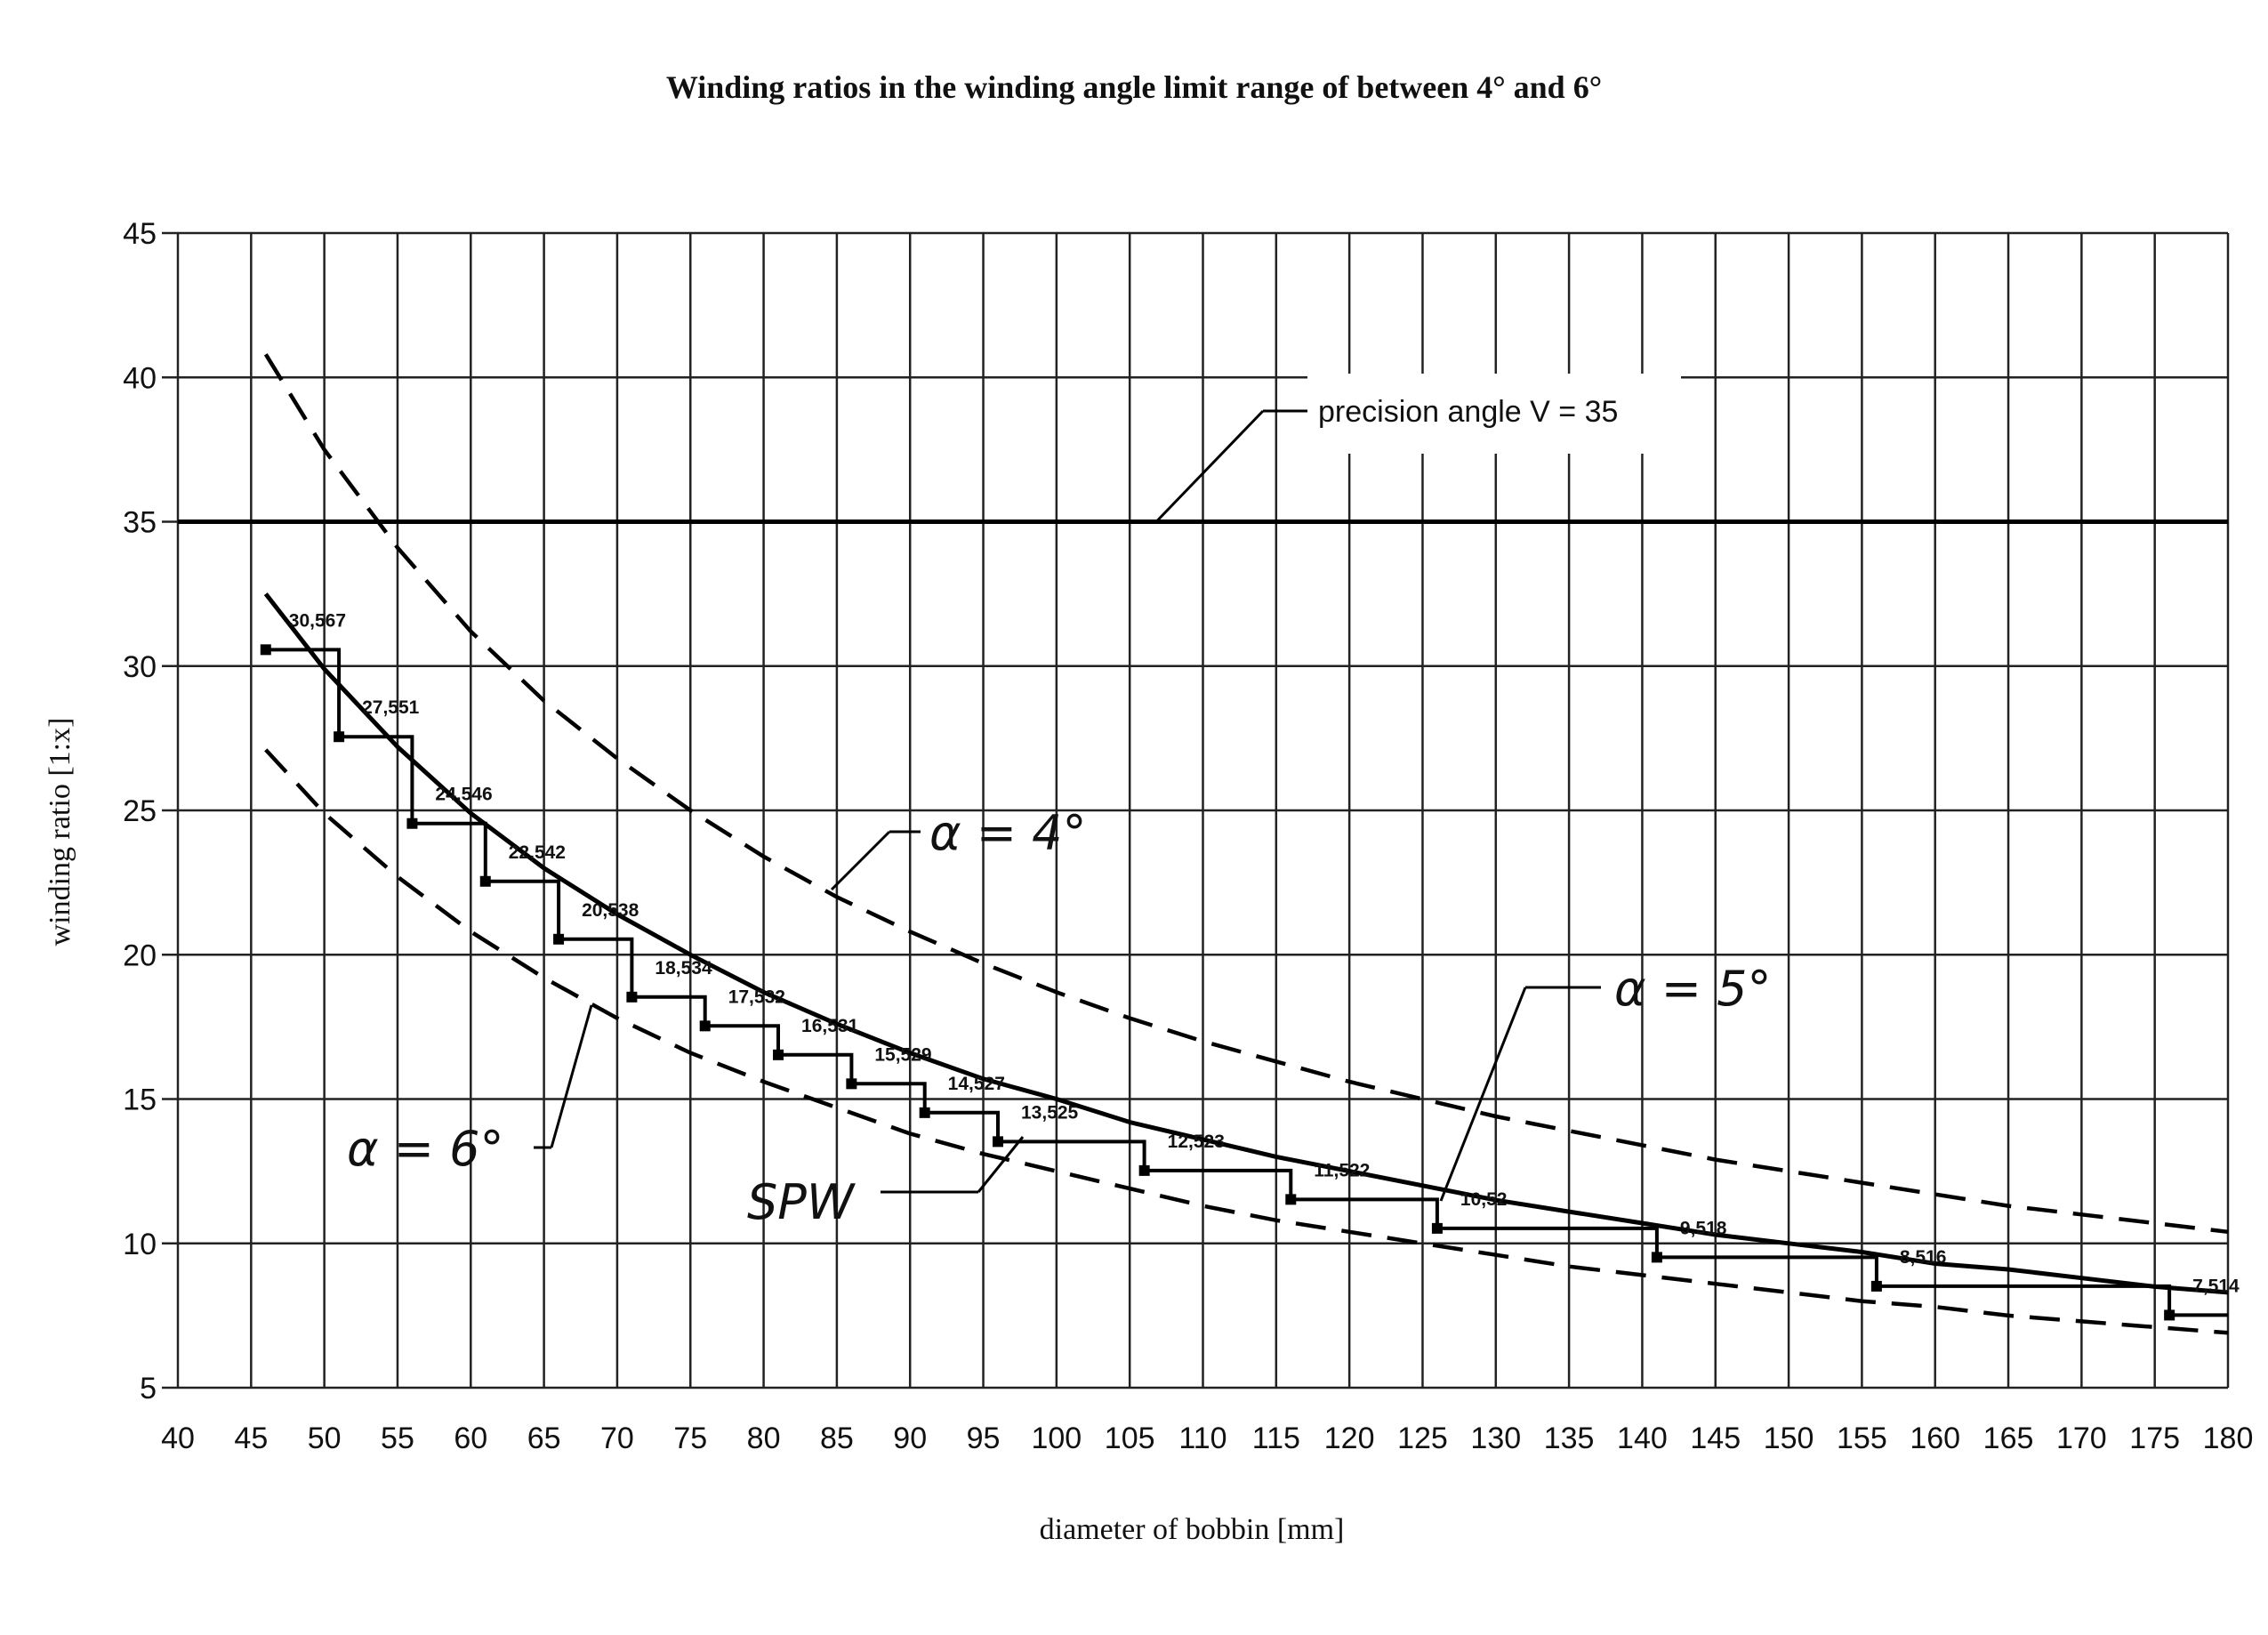 The height and width of the screenshot is (1635, 2268). I want to click on y-tick-label: 30, so click(140, 667).